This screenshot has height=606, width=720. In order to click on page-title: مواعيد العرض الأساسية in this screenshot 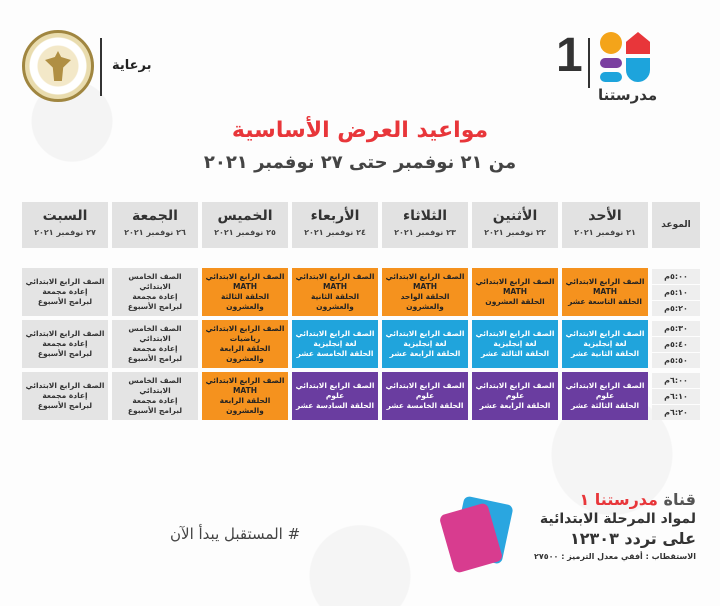, I will do `click(360, 130)`.